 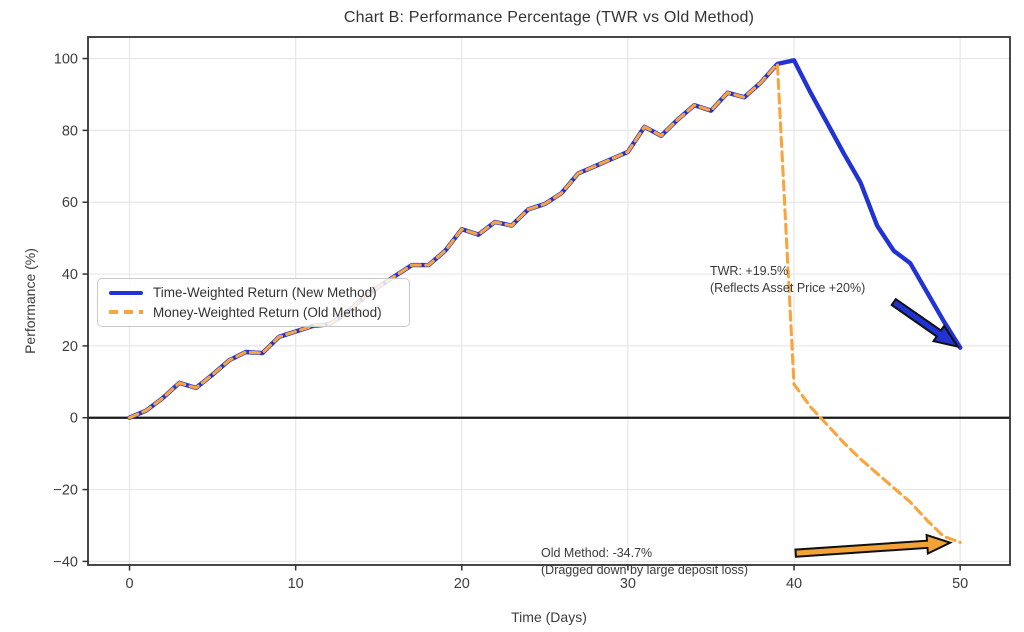 What do you see at coordinates (74, 419) in the screenshot?
I see `y-tick-label: 0` at bounding box center [74, 419].